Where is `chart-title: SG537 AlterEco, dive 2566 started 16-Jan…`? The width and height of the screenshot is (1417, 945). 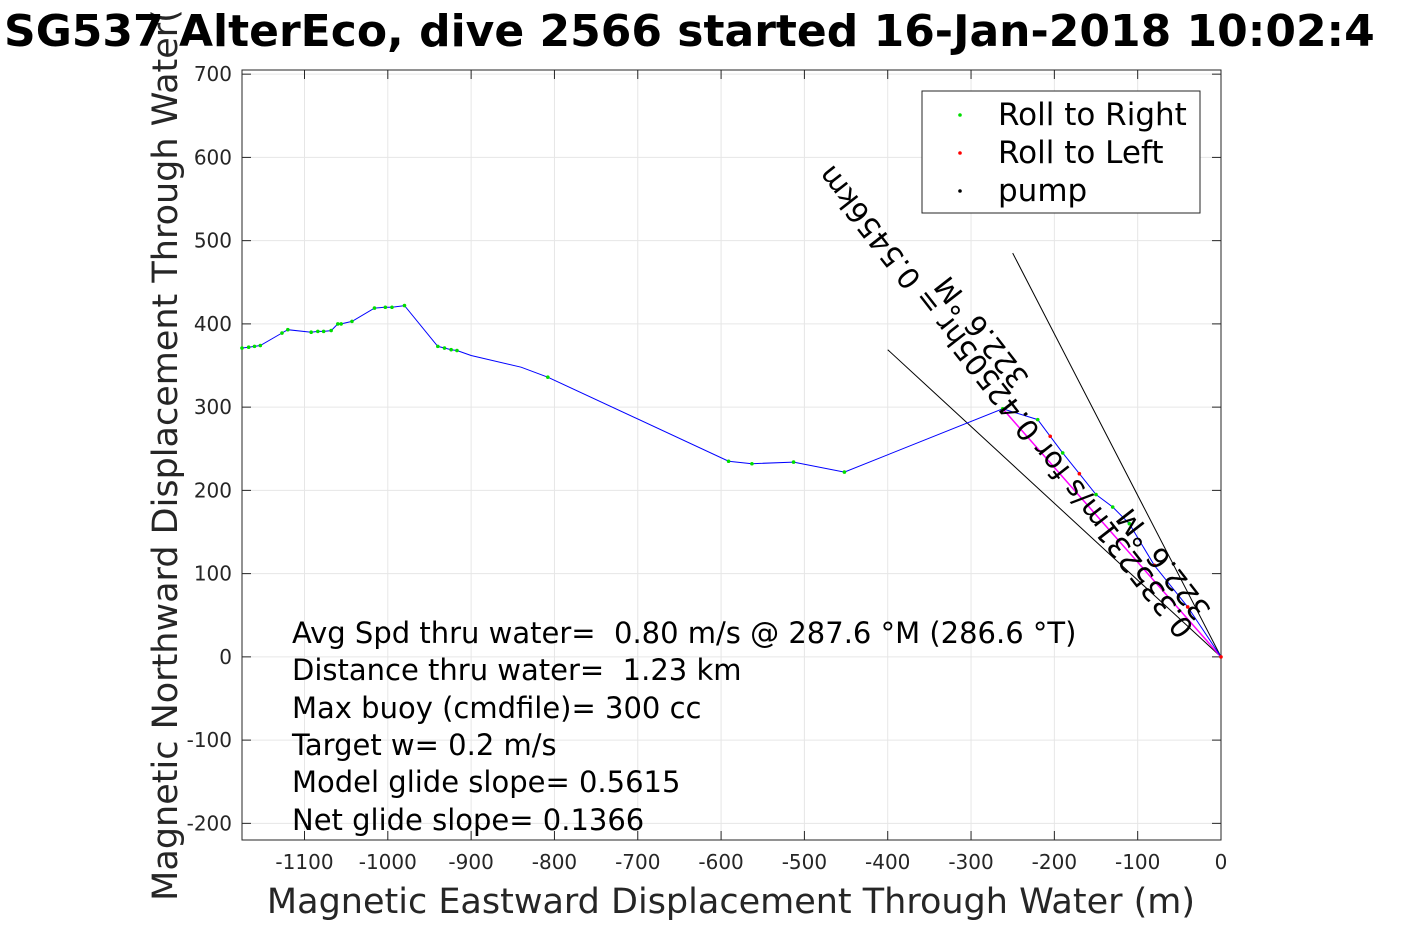
chart-title: SG537 AlterEco, dive 2566 started 16-Jan… is located at coordinates (689, 31).